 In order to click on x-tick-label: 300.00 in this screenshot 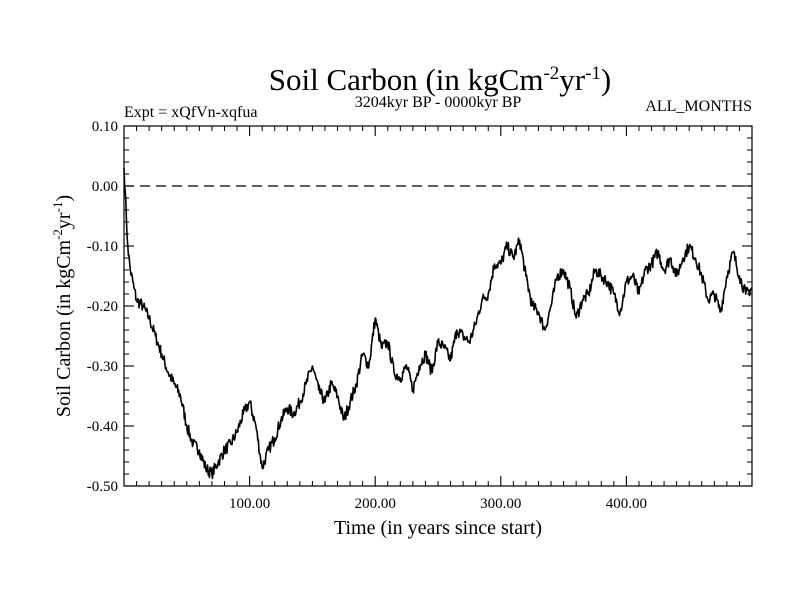, I will do `click(500, 504)`.